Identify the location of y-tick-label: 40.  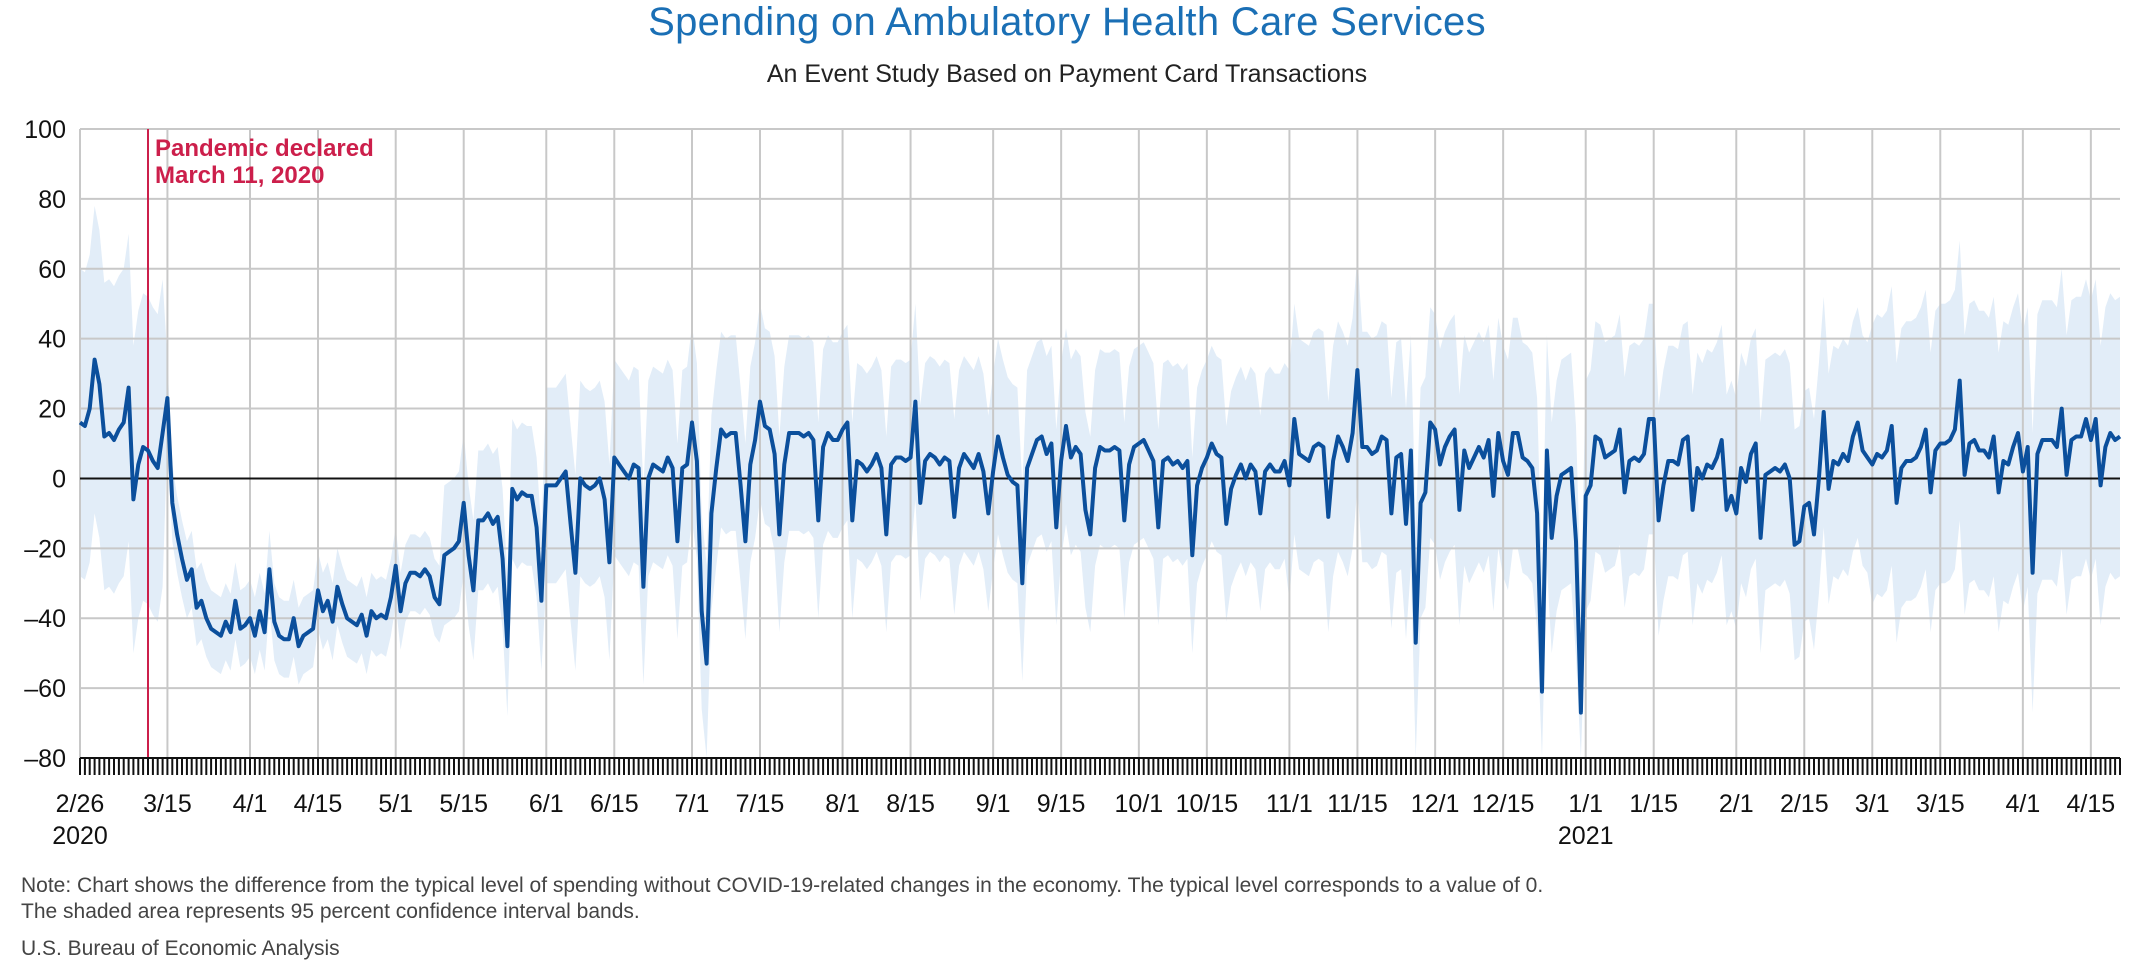
(52, 340).